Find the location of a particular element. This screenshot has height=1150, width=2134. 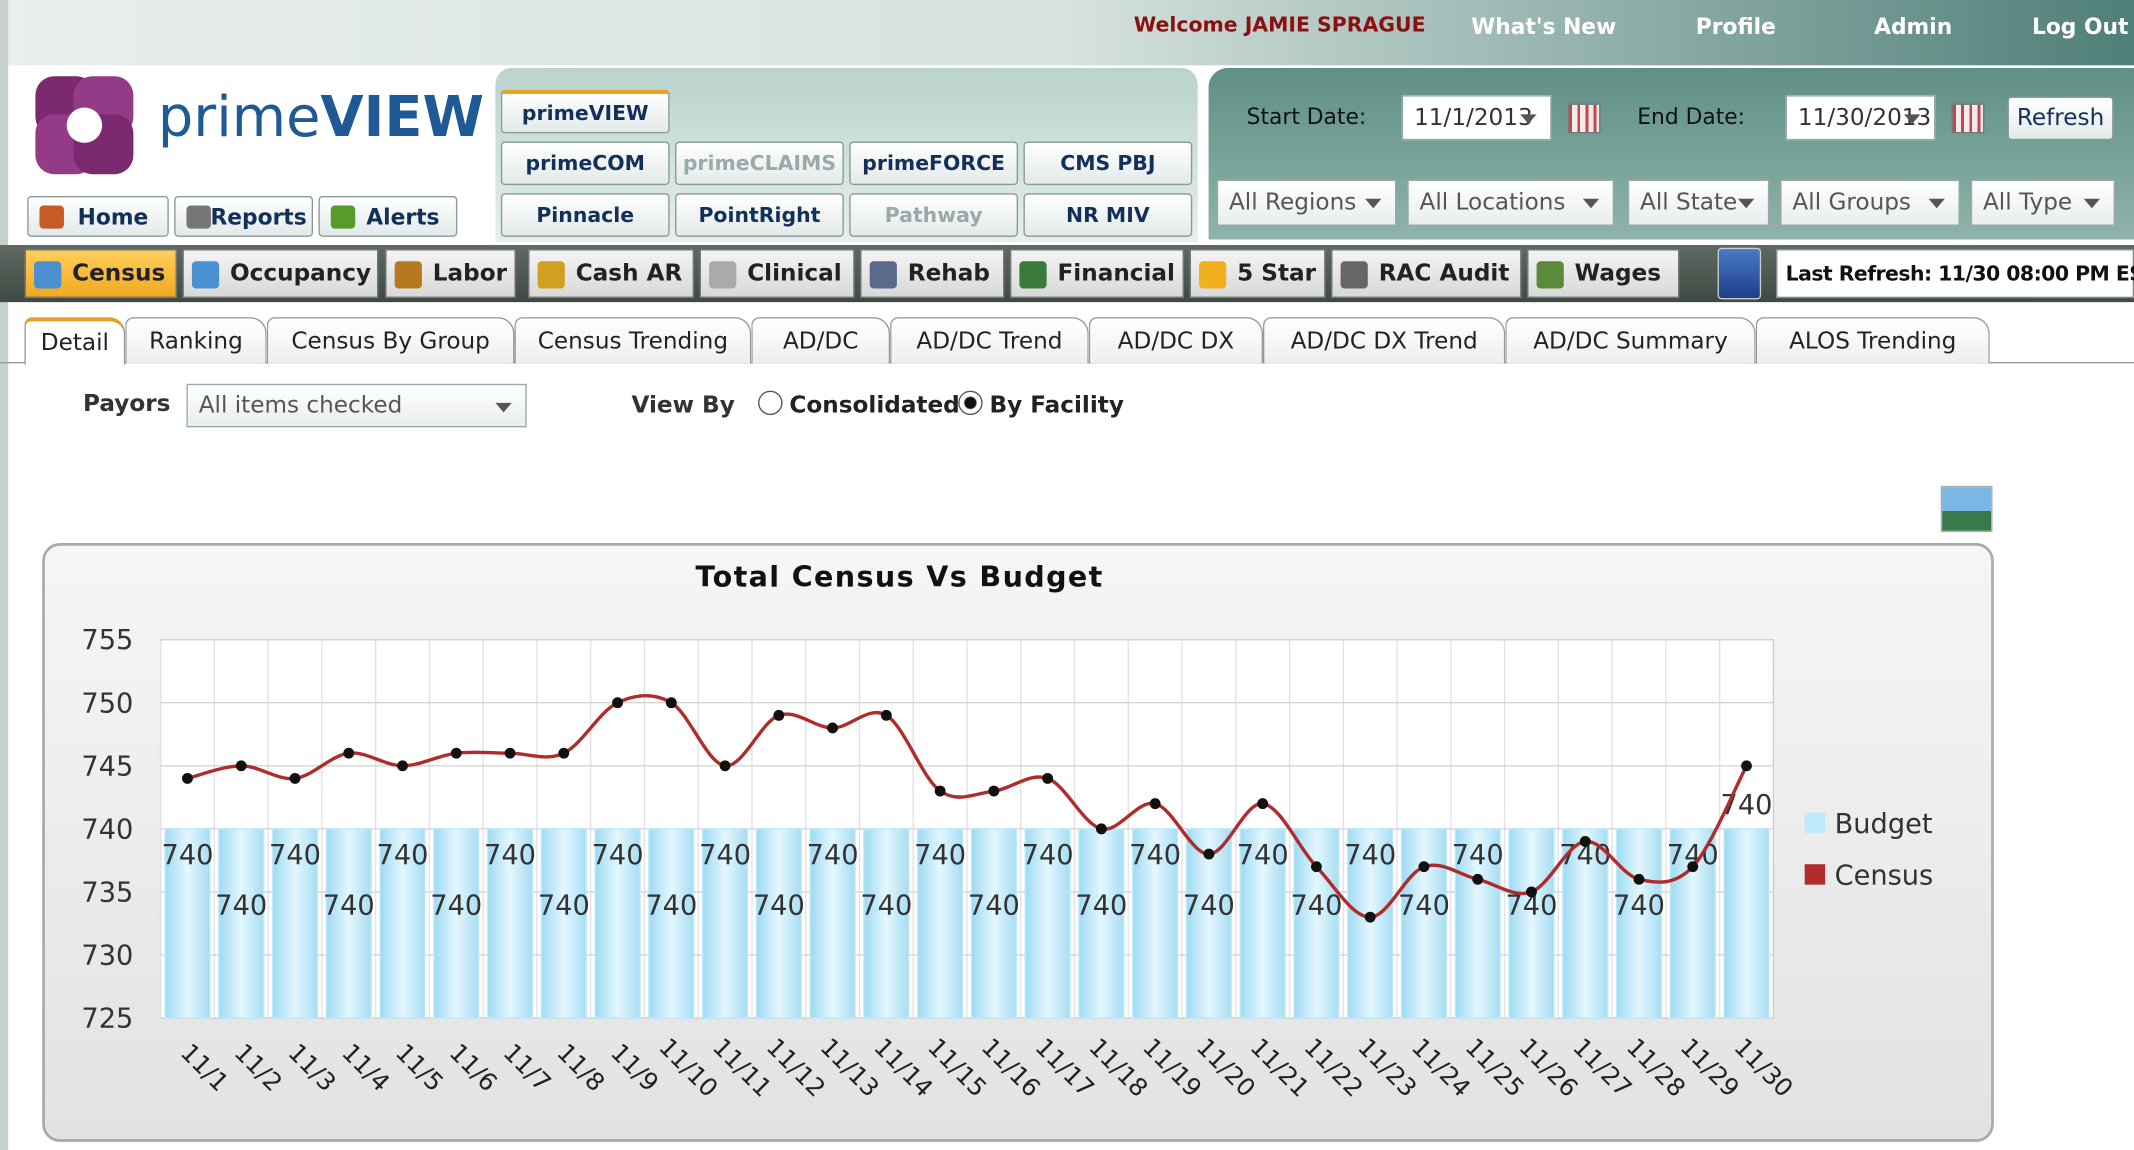

product-tab: Pinnacle is located at coordinates (585, 215).